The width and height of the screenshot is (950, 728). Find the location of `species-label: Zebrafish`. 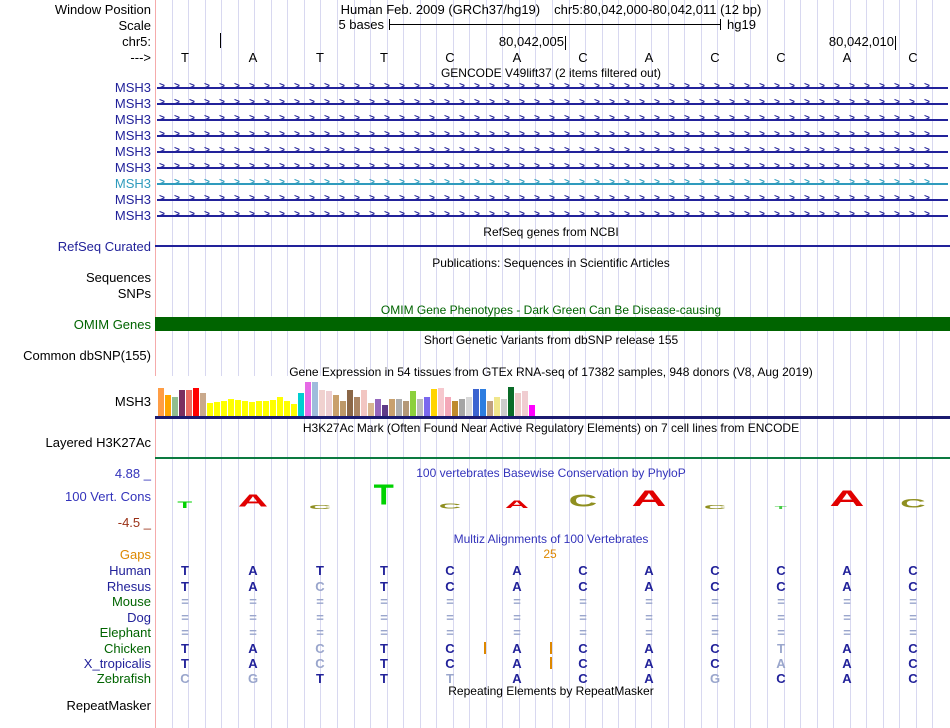

species-label: Zebrafish is located at coordinates (123, 678).